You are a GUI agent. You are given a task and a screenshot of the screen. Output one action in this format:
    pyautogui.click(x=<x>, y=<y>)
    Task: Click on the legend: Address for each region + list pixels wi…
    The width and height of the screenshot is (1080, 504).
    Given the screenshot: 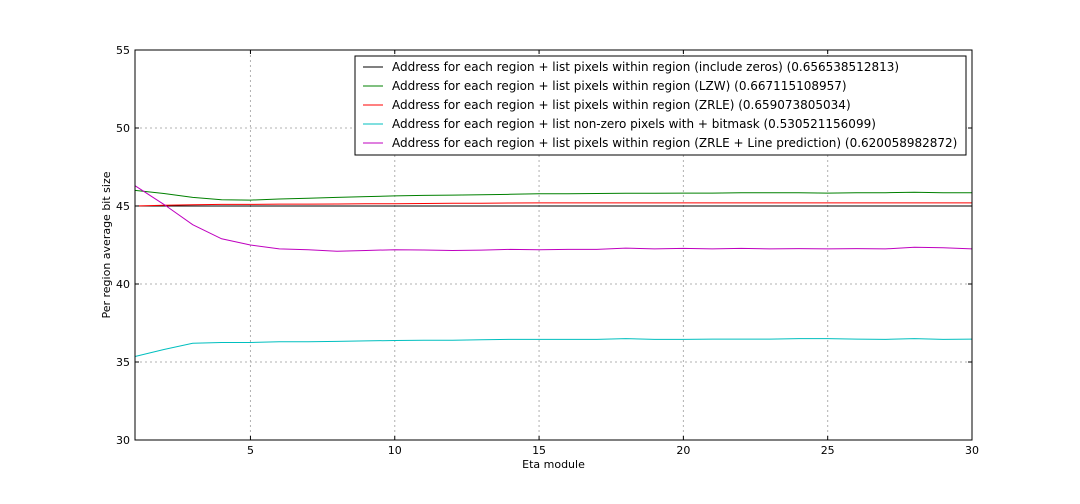 What is the action you would take?
    pyautogui.click(x=660, y=105)
    